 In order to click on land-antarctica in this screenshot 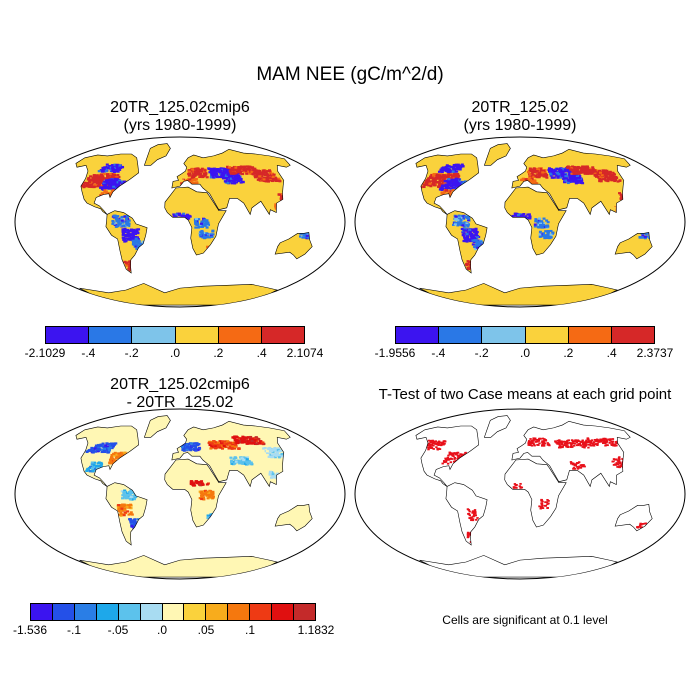, I will do `click(518, 566)`.